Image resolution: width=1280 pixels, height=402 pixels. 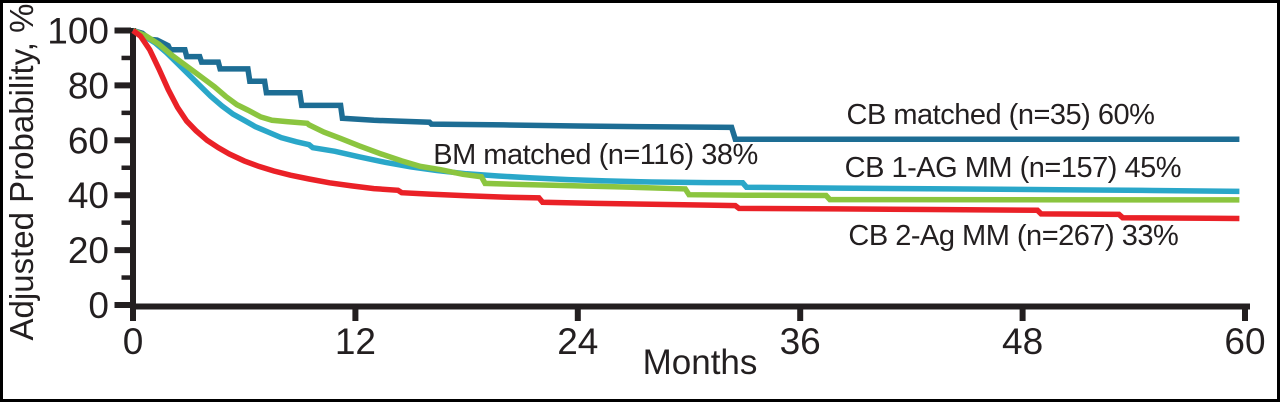 I want to click on y-axis-title: Adjusted Probability, %, so click(x=21, y=172).